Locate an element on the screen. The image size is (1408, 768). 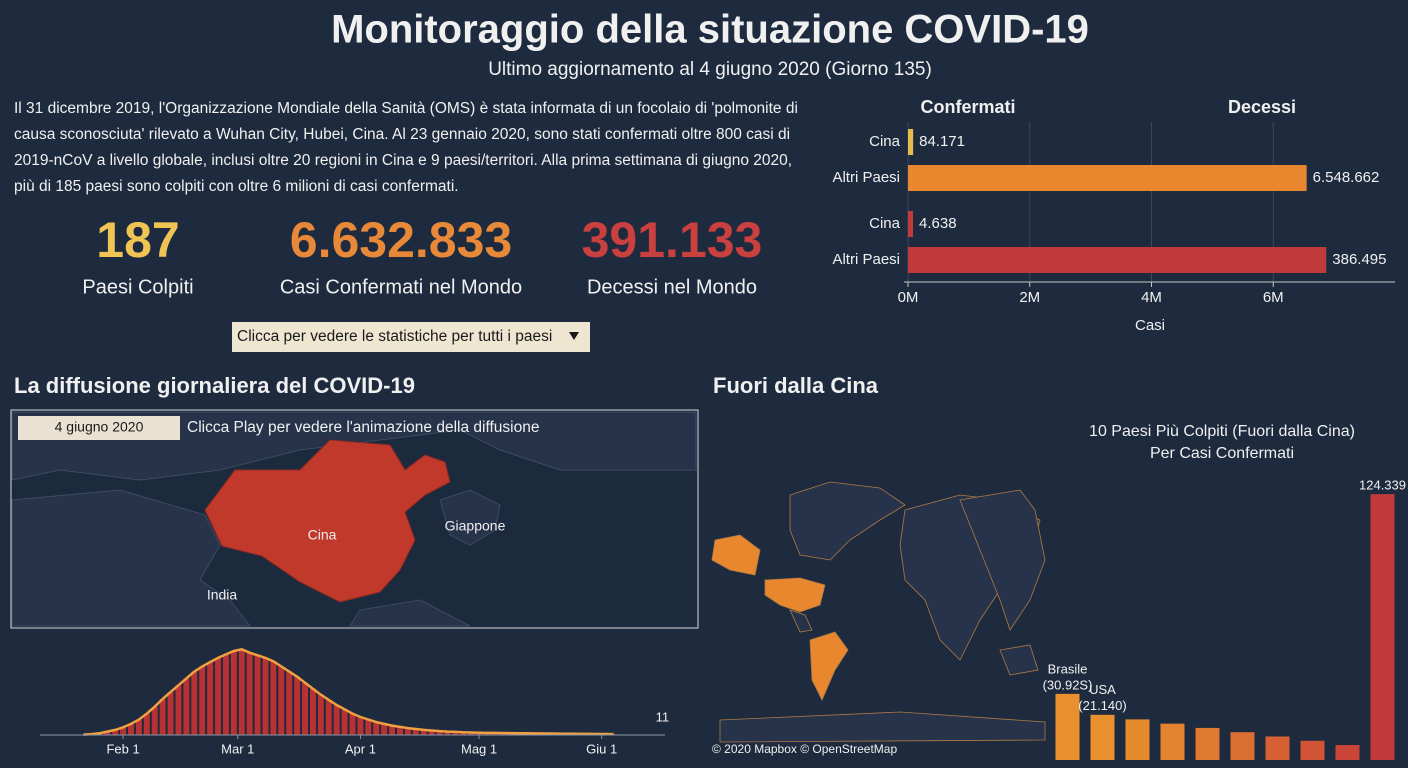
kpi-label: Paesi Colpiti is located at coordinates (137, 287).